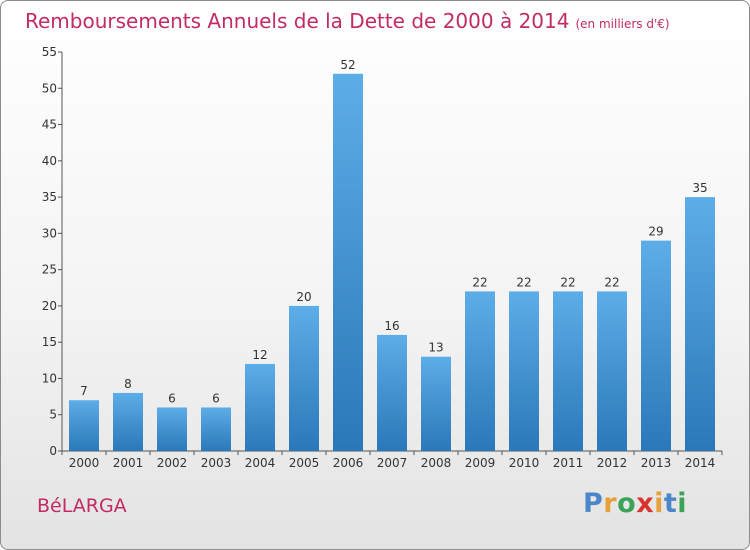  Describe the element at coordinates (49, 125) in the screenshot. I see `y-tick-label: 45` at that location.